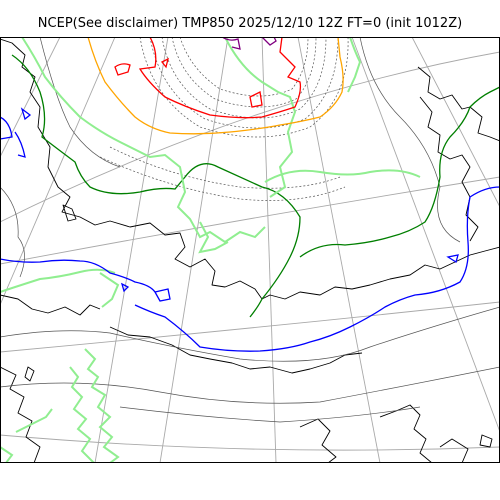  I want to click on isotherm-purple, so click(249, 43).